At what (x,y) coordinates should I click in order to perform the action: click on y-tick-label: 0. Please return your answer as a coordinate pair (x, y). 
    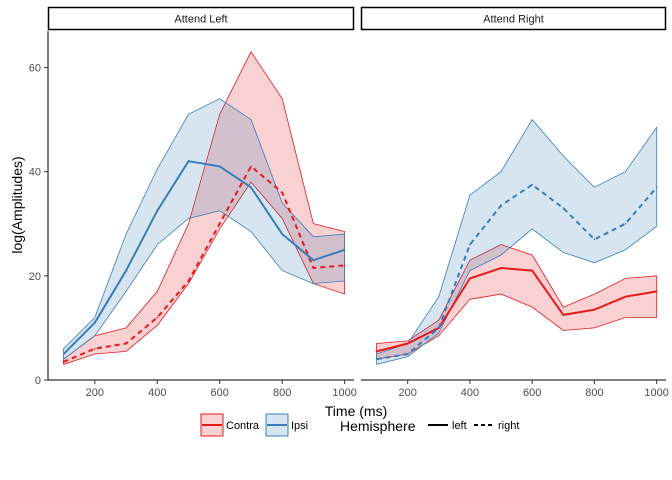
    Looking at the image, I should click on (38, 381).